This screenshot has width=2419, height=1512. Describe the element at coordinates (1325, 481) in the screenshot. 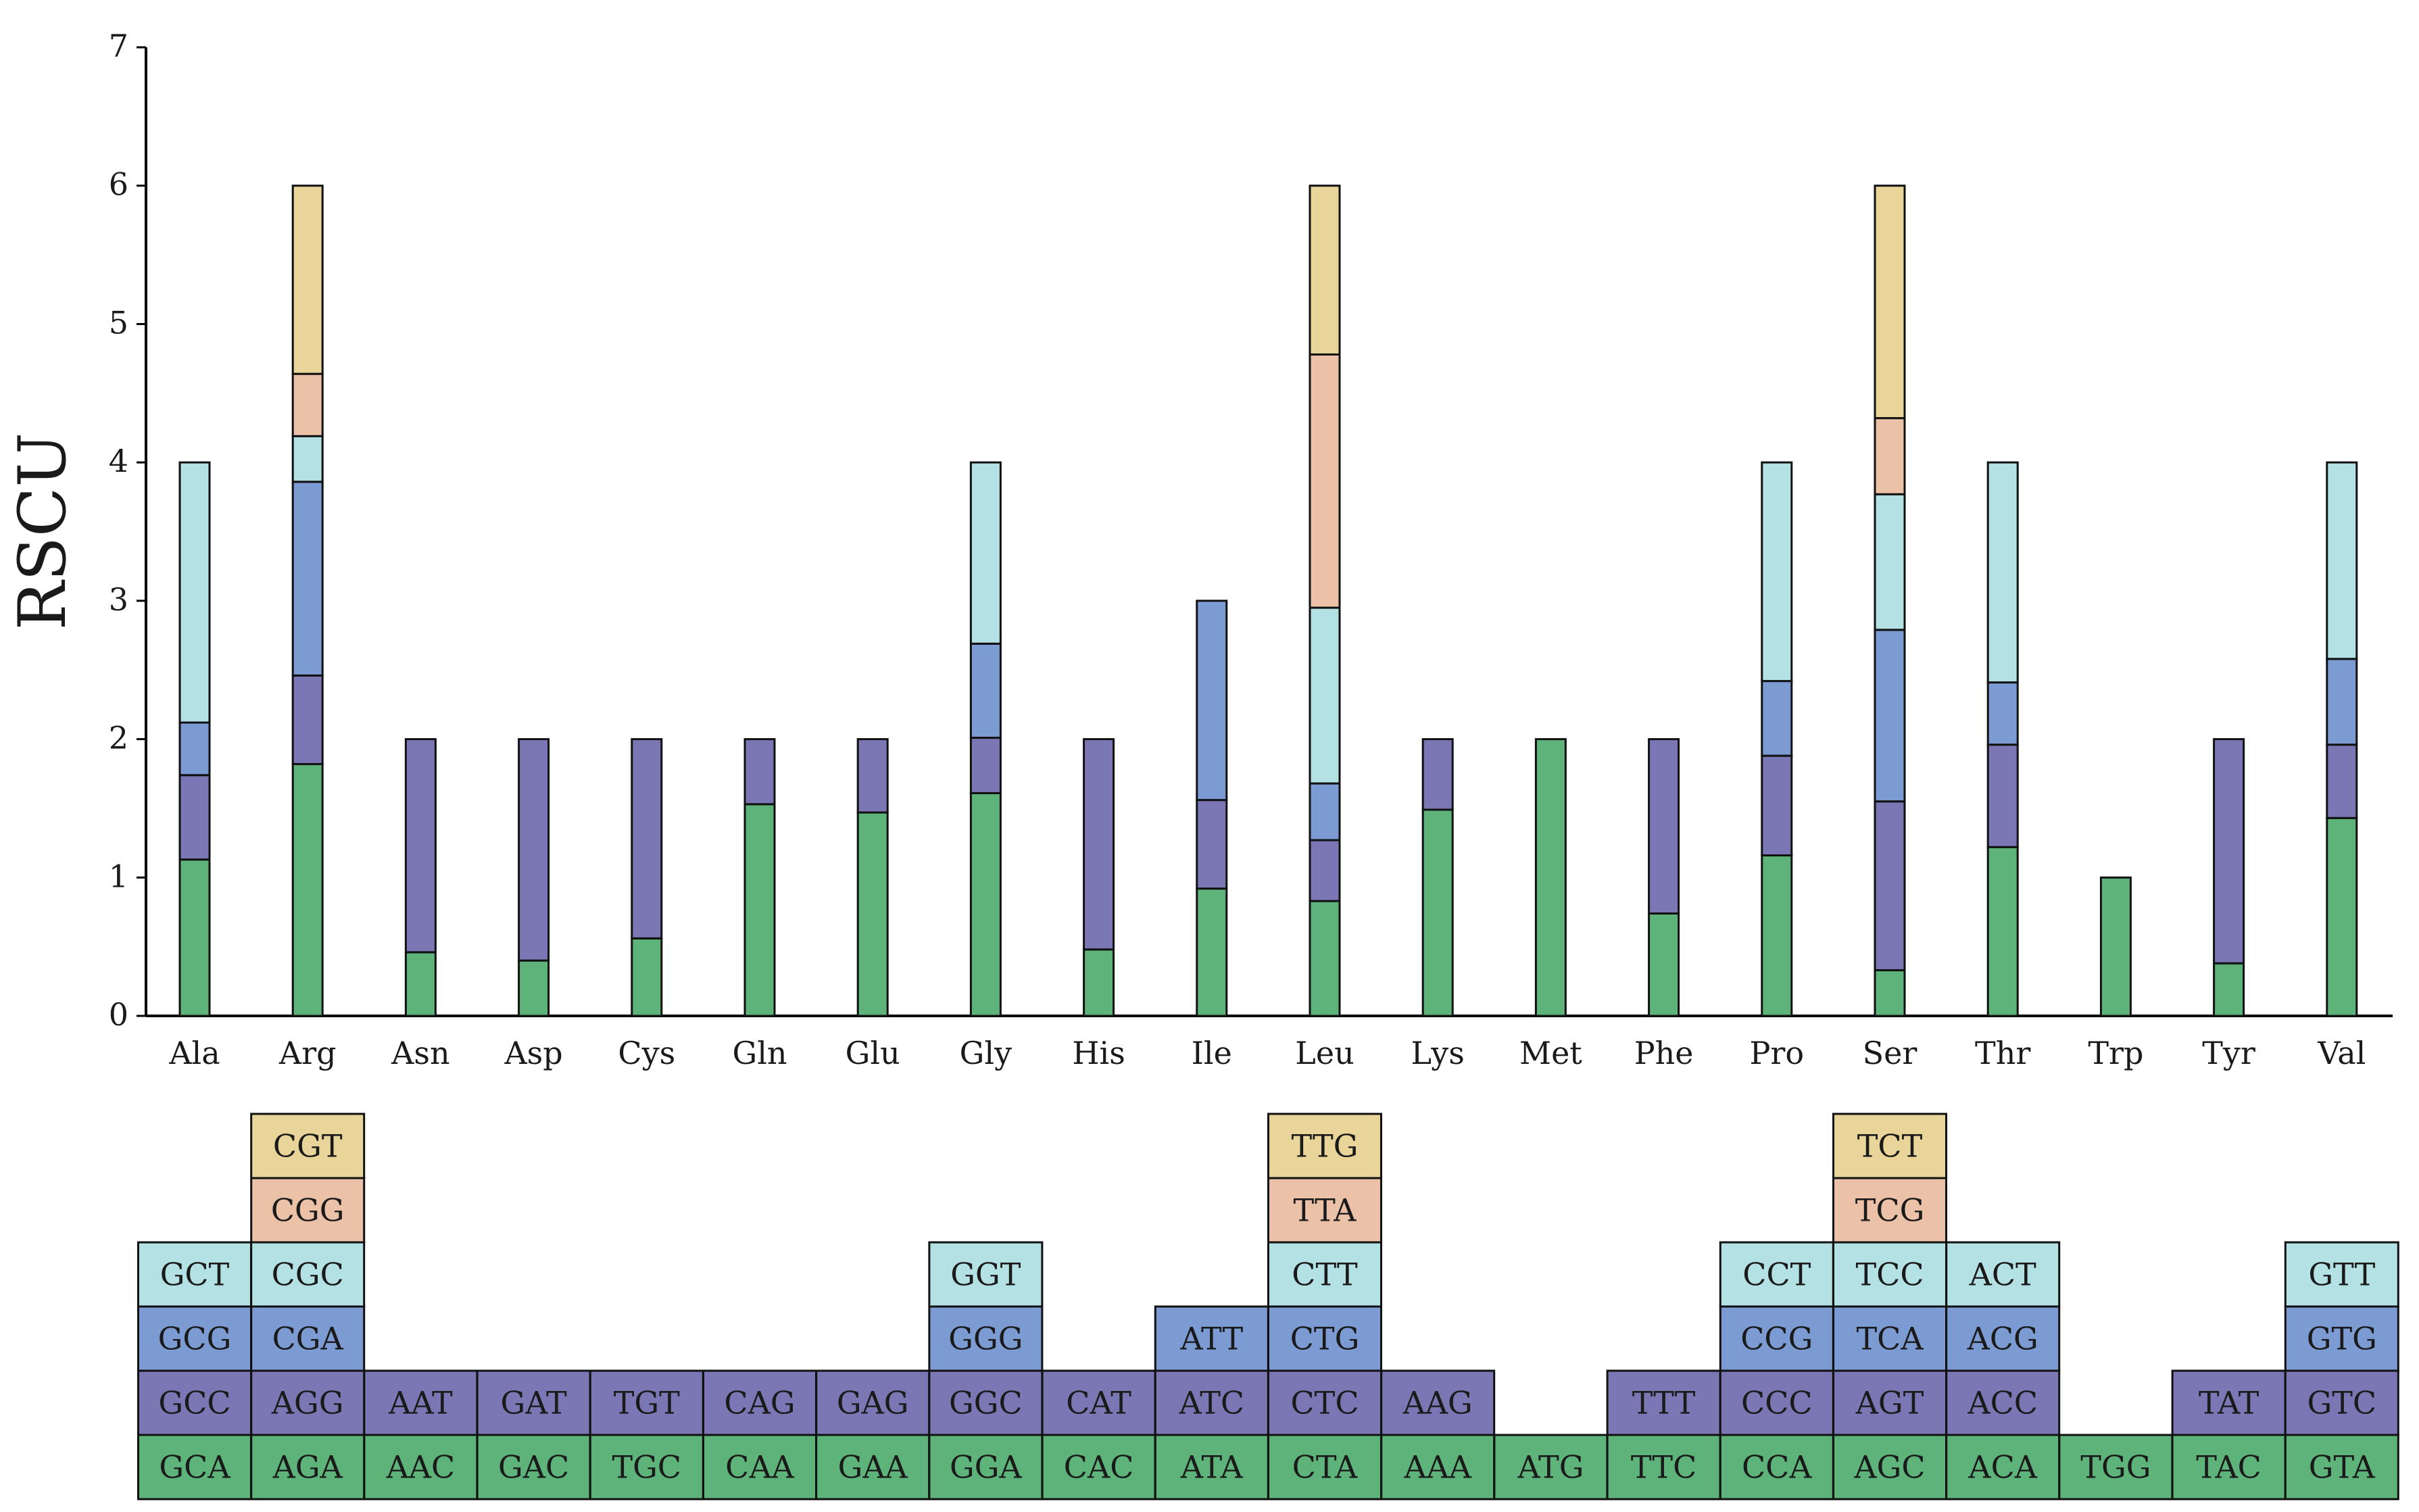

I see `bar-segment-tta` at that location.